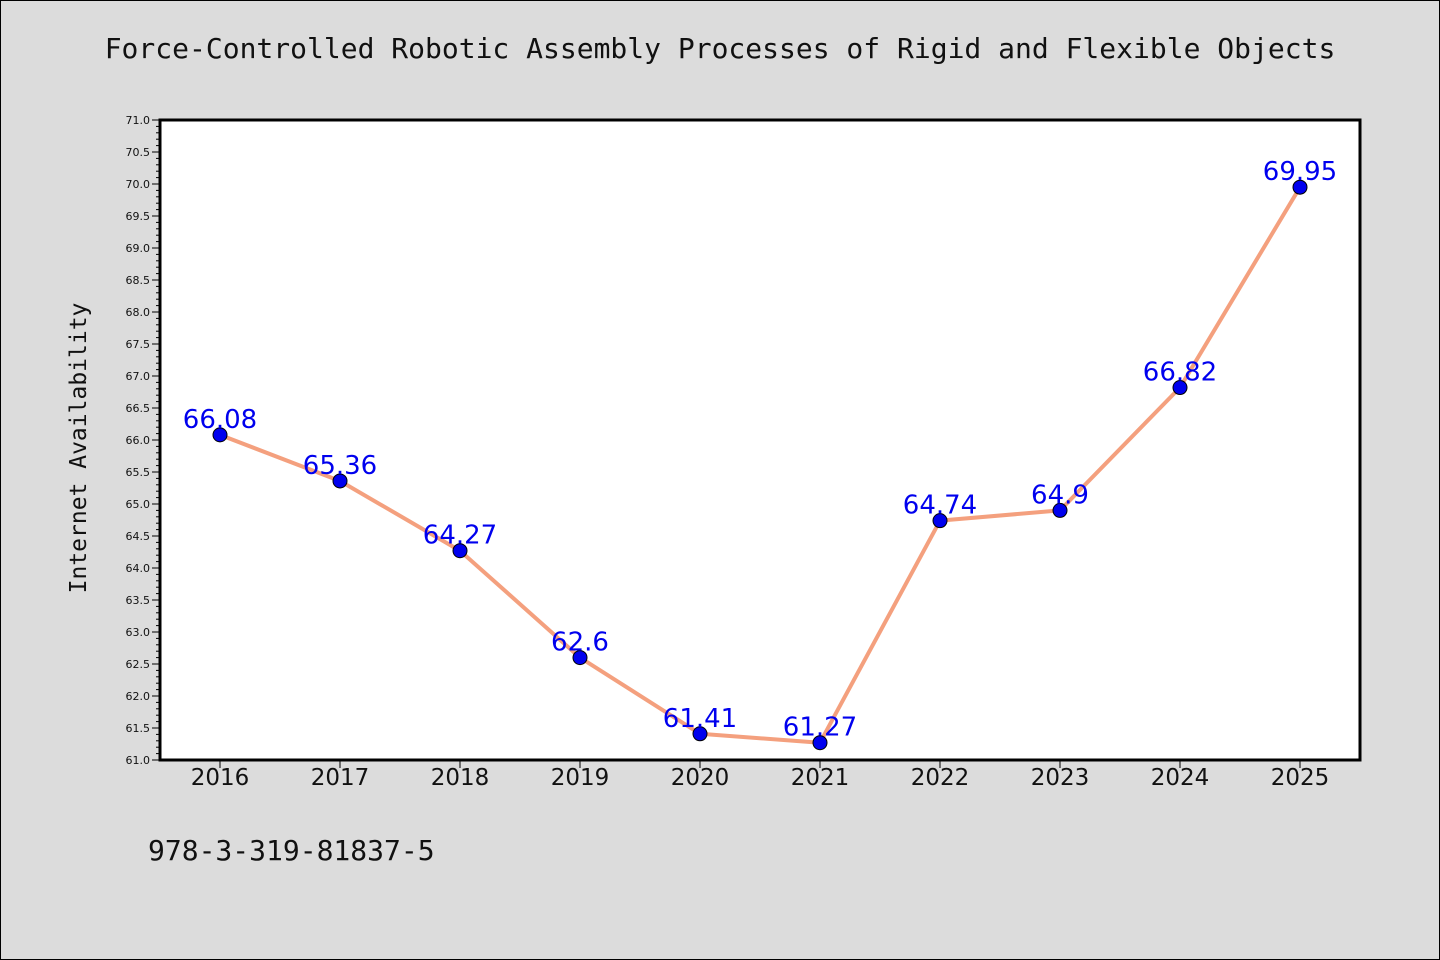 This screenshot has height=960, width=1440. What do you see at coordinates (79, 448) in the screenshot?
I see `y-axis-label: Internet Availability` at bounding box center [79, 448].